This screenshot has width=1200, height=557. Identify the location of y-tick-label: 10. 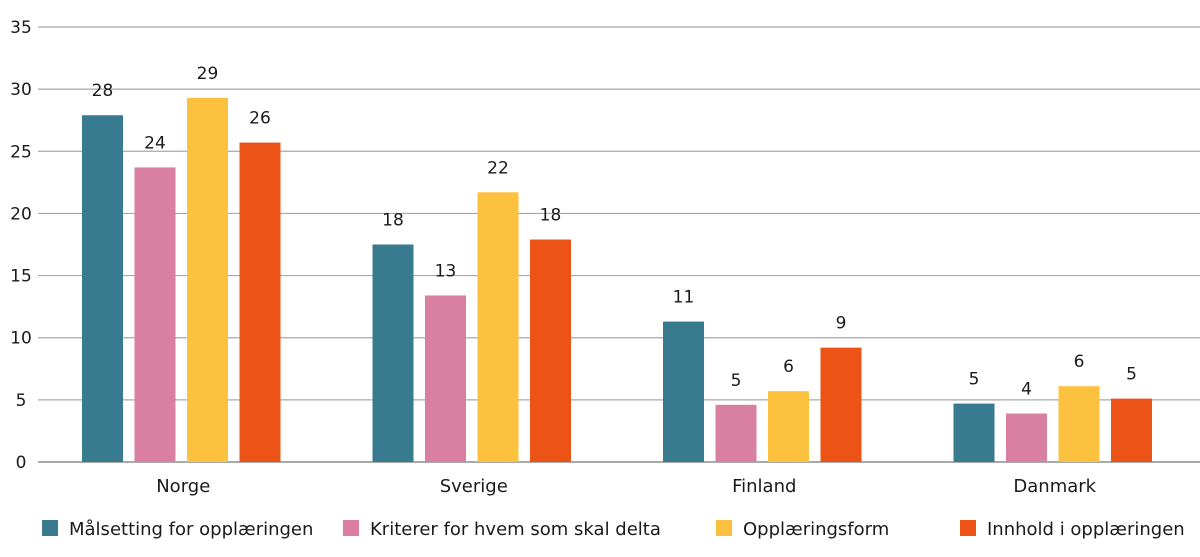
(21, 339).